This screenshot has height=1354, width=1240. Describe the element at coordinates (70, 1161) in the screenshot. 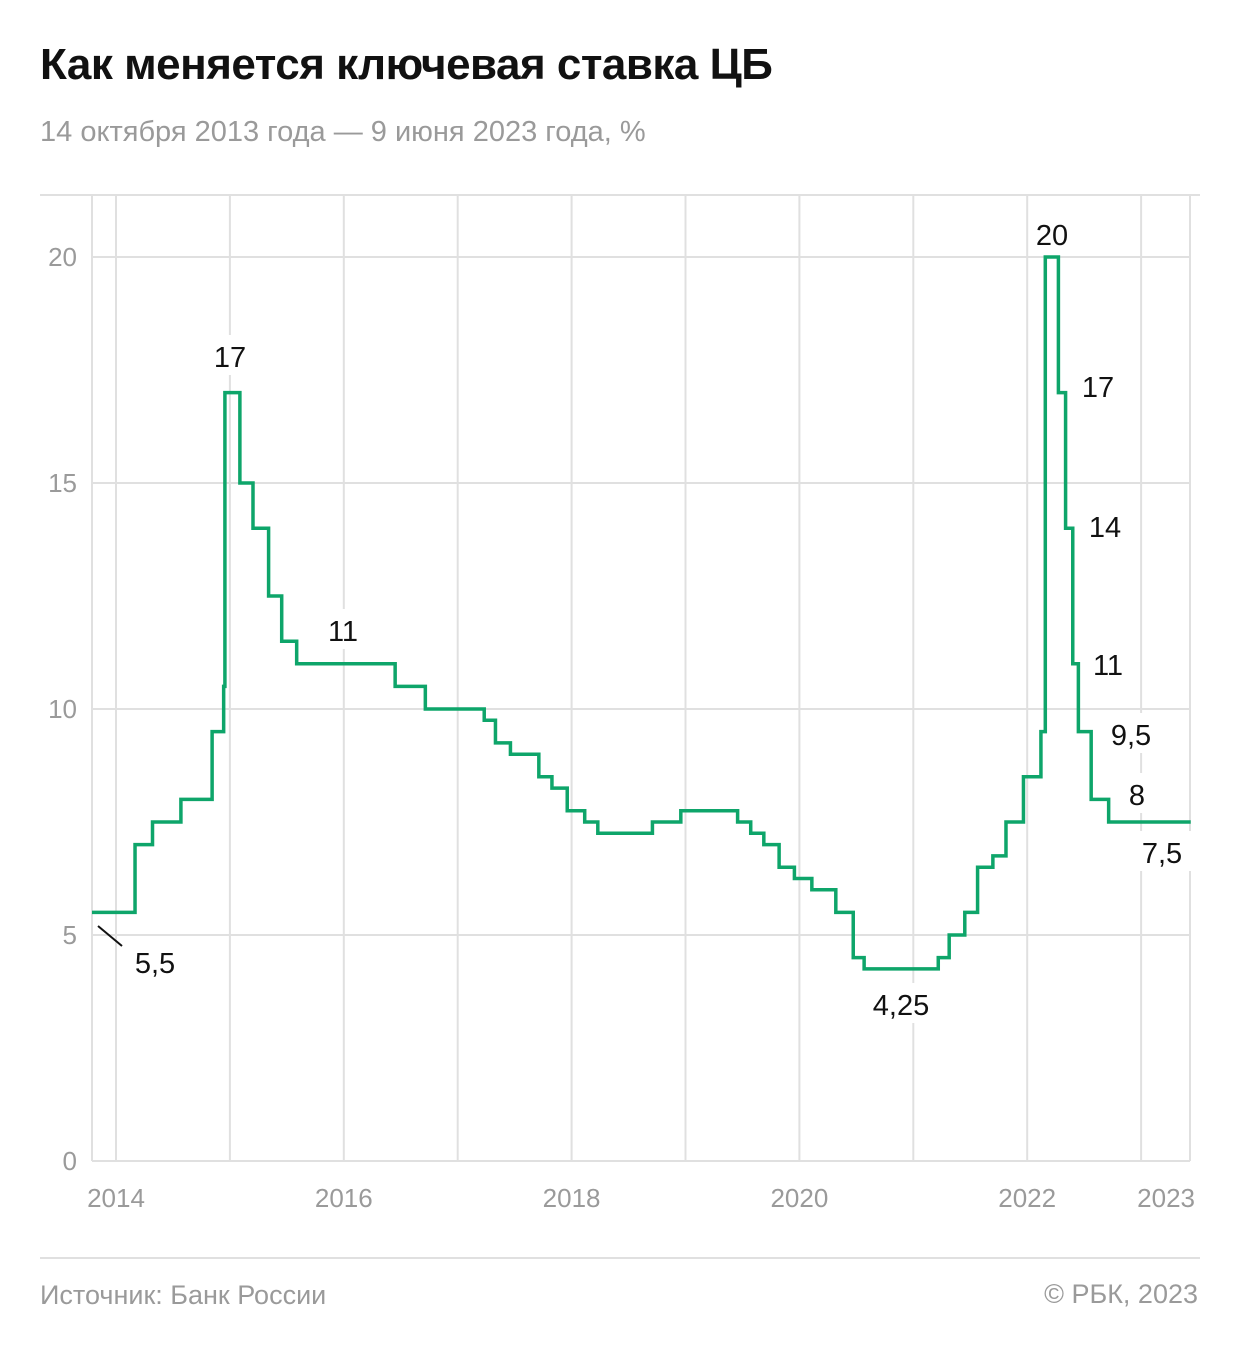

I see `y-tick-label: 0` at that location.